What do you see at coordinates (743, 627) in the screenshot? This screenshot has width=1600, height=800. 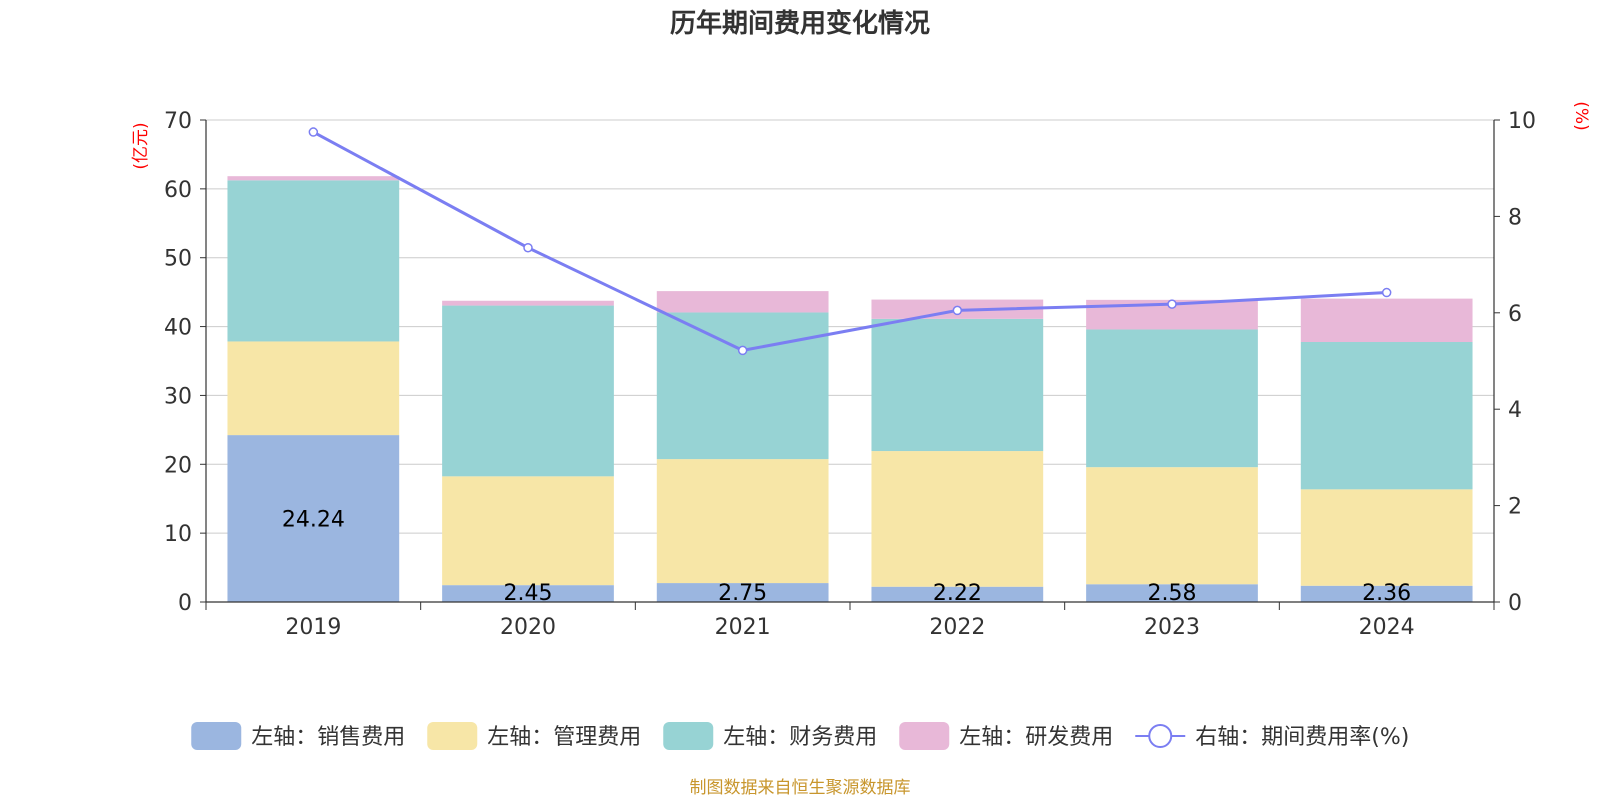 I see `x-tick-label: 2021` at bounding box center [743, 627].